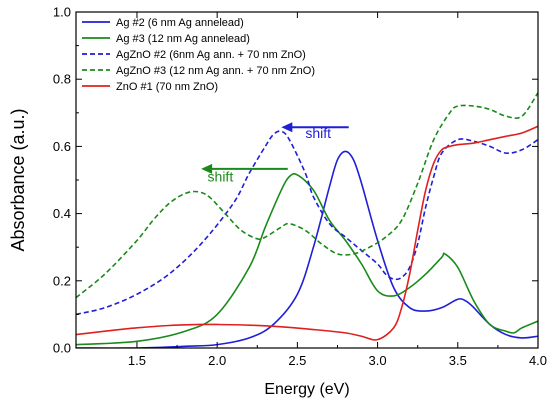  Describe the element at coordinates (183, 39) in the screenshot. I see `legend-label-2: Ag #3 (12 nm Ag annelead)` at that location.